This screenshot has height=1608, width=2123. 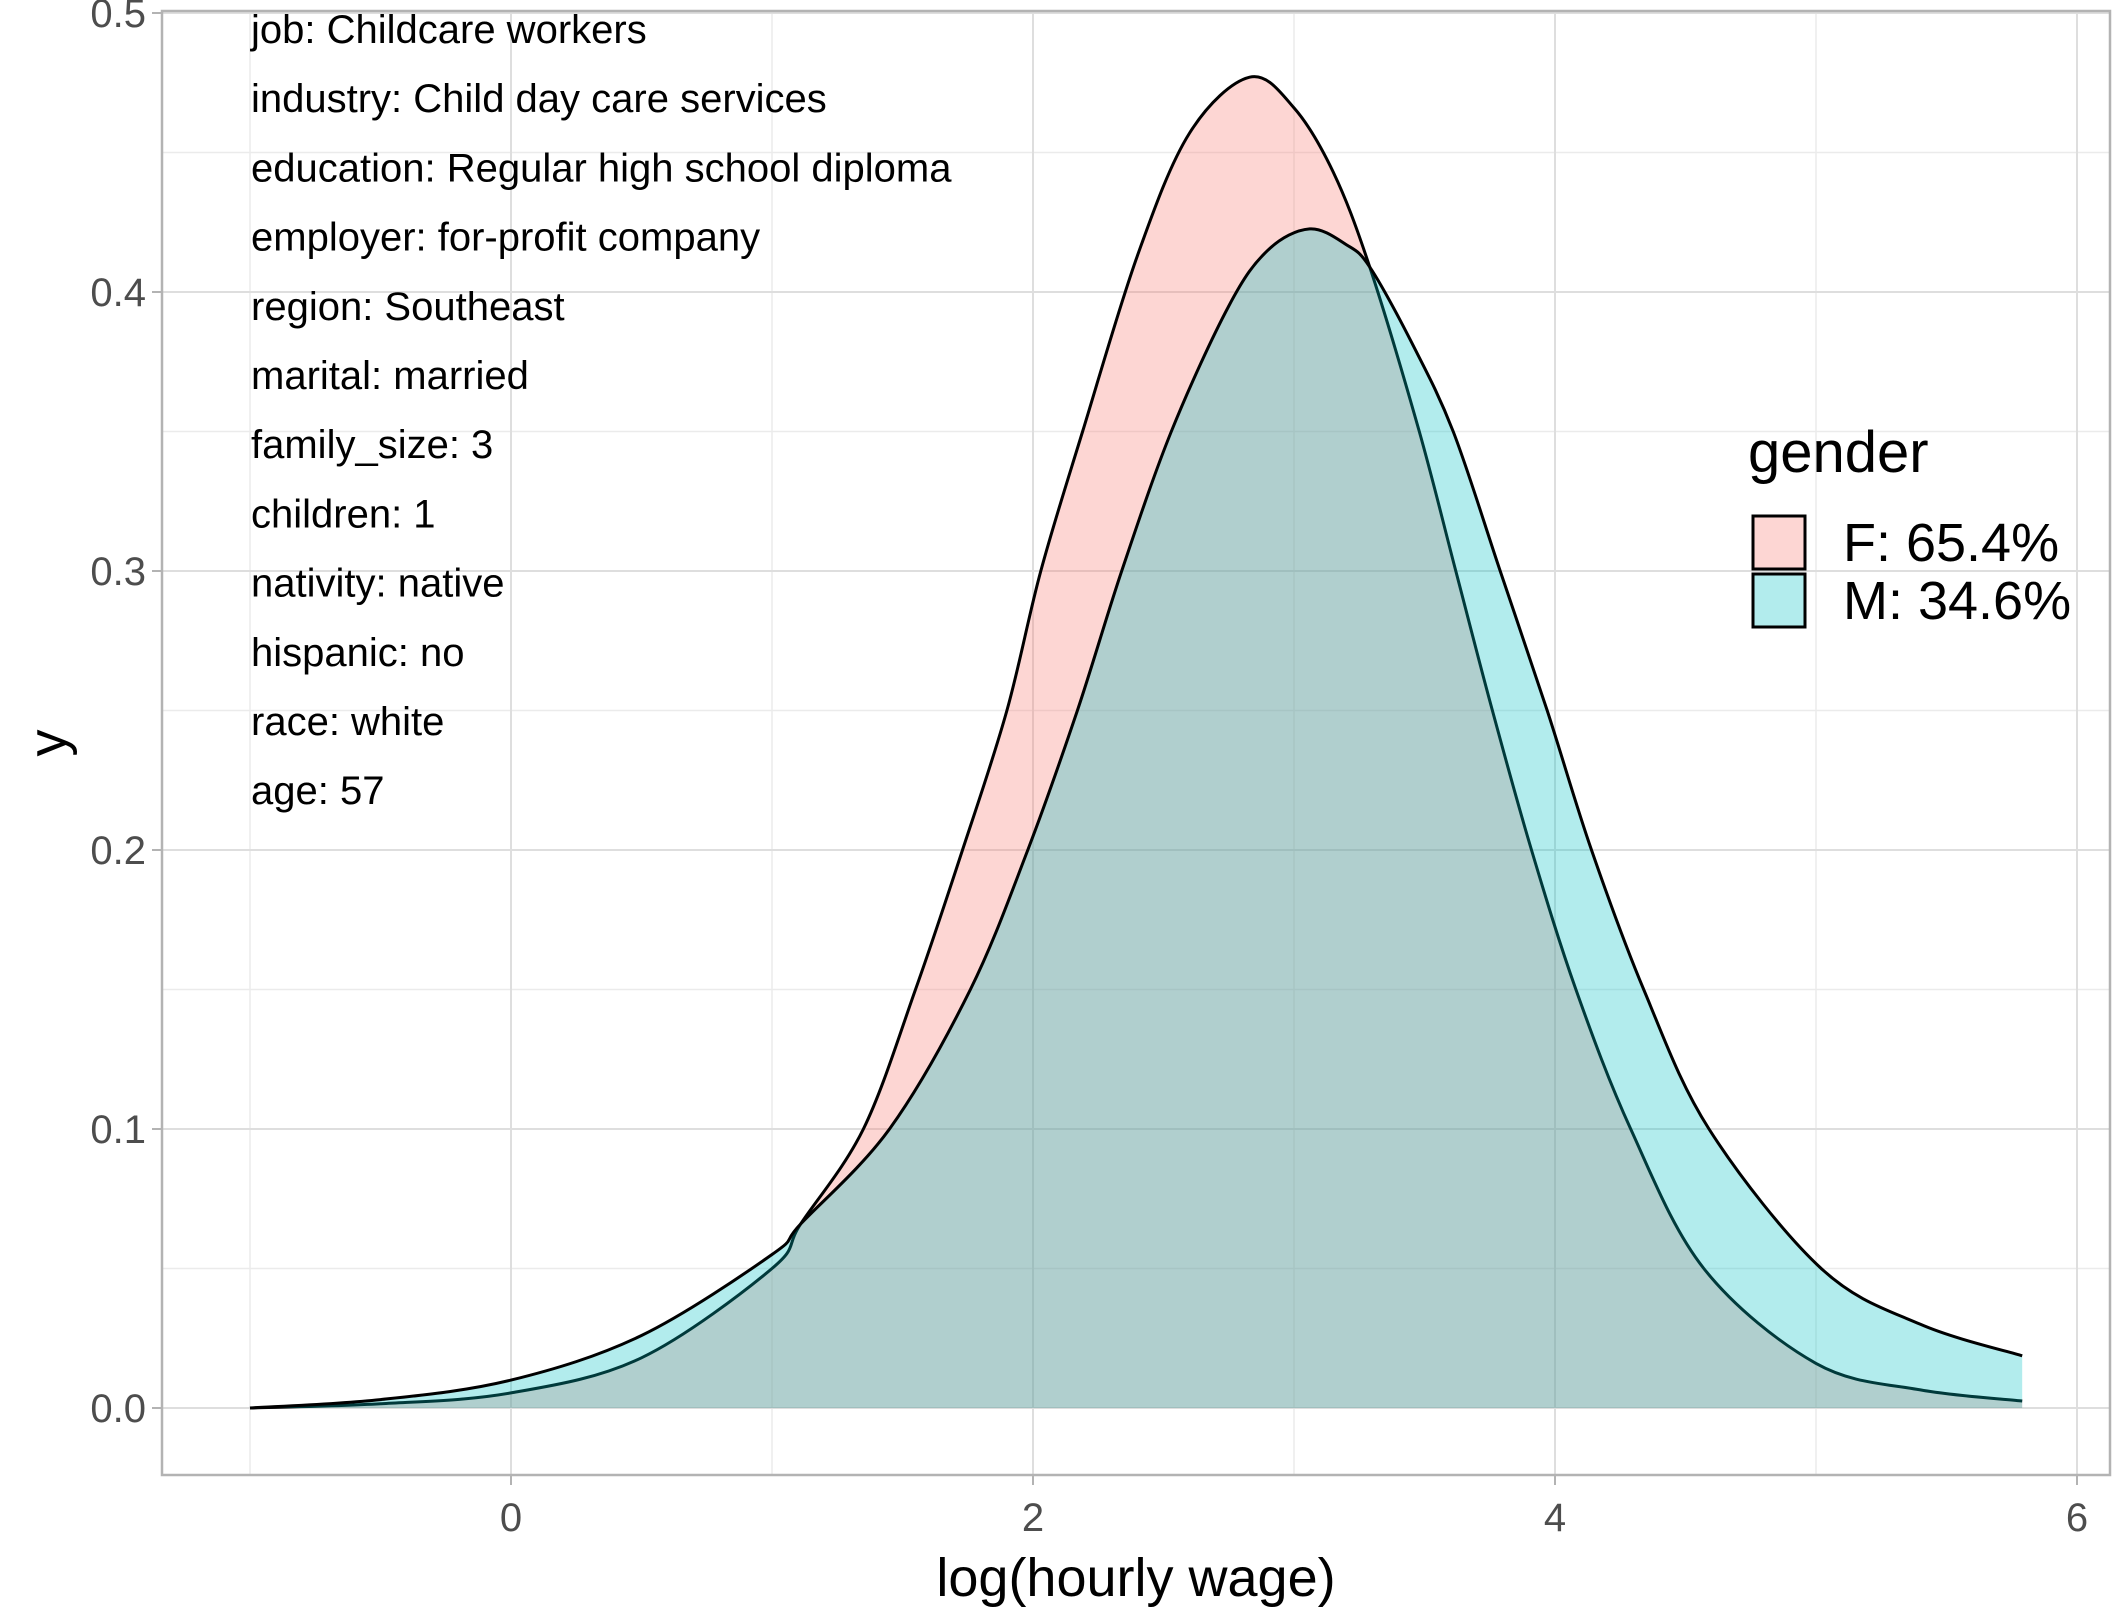 What do you see at coordinates (1838, 452) in the screenshot?
I see `legend-title: gender` at bounding box center [1838, 452].